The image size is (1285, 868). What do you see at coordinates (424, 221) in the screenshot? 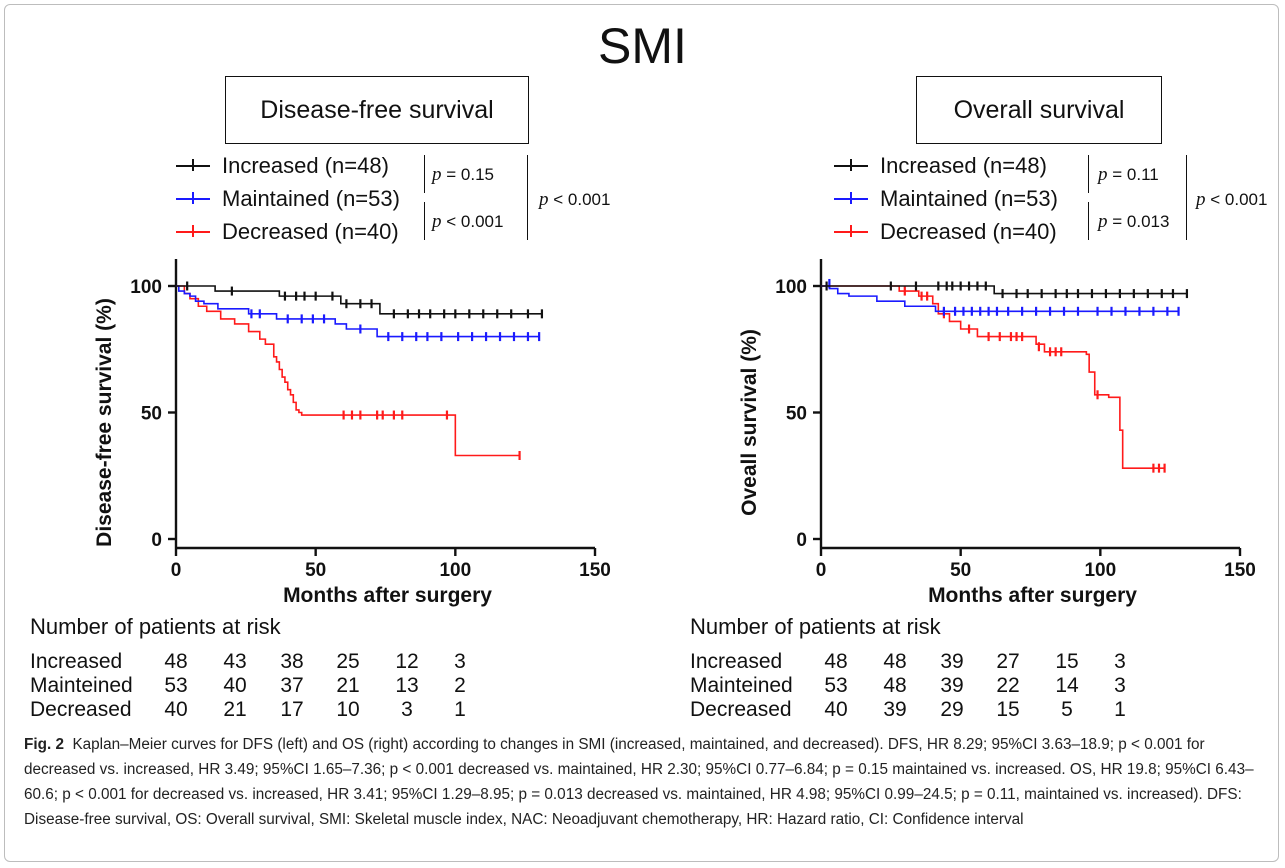
I see `dfs-bracket-maint-dec` at bounding box center [424, 221].